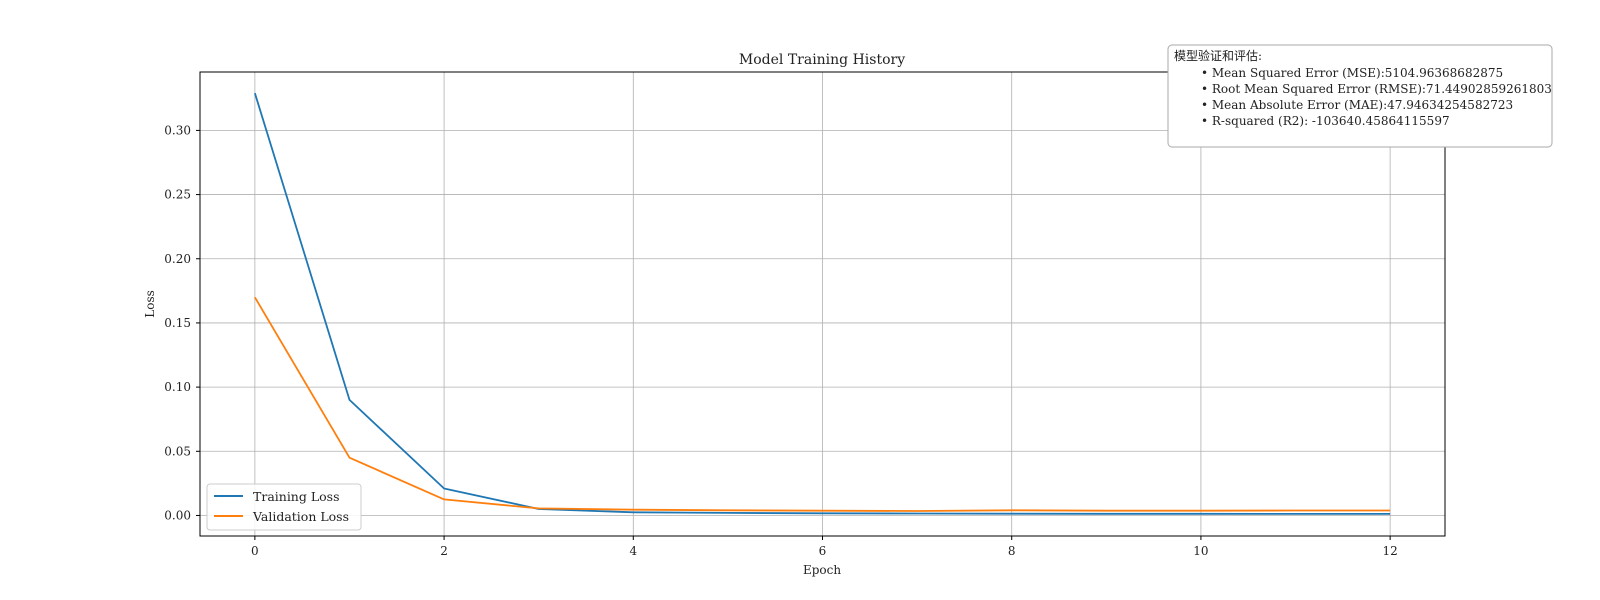 This screenshot has width=1600, height=600. I want to click on metrics-title: 模型验证和评估:, so click(1218, 55).